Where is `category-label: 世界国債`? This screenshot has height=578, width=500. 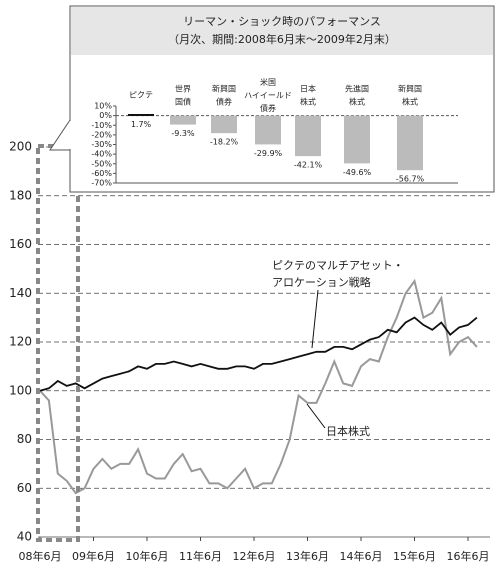
category-label: 世界国債 is located at coordinates (183, 94).